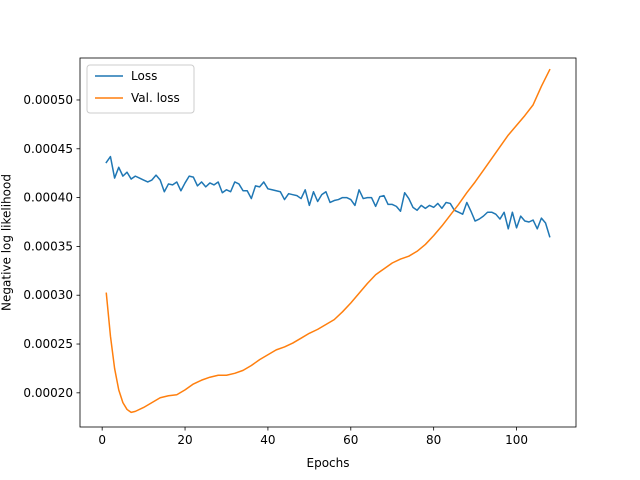 This screenshot has height=480, width=640. Describe the element at coordinates (184, 440) in the screenshot. I see `x-tick-label: 20` at that location.